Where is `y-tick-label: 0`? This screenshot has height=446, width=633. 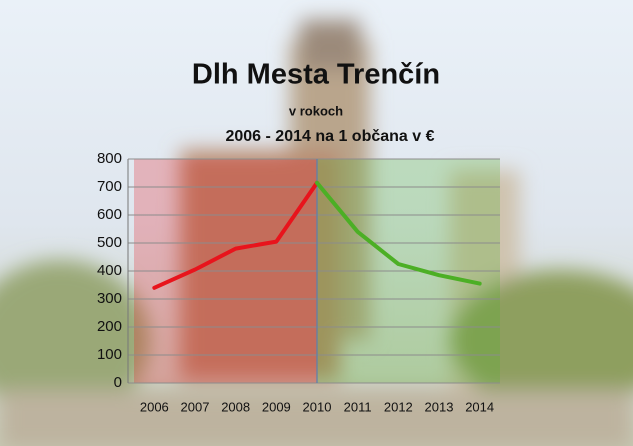
y-tick-label: 0 is located at coordinates (118, 382).